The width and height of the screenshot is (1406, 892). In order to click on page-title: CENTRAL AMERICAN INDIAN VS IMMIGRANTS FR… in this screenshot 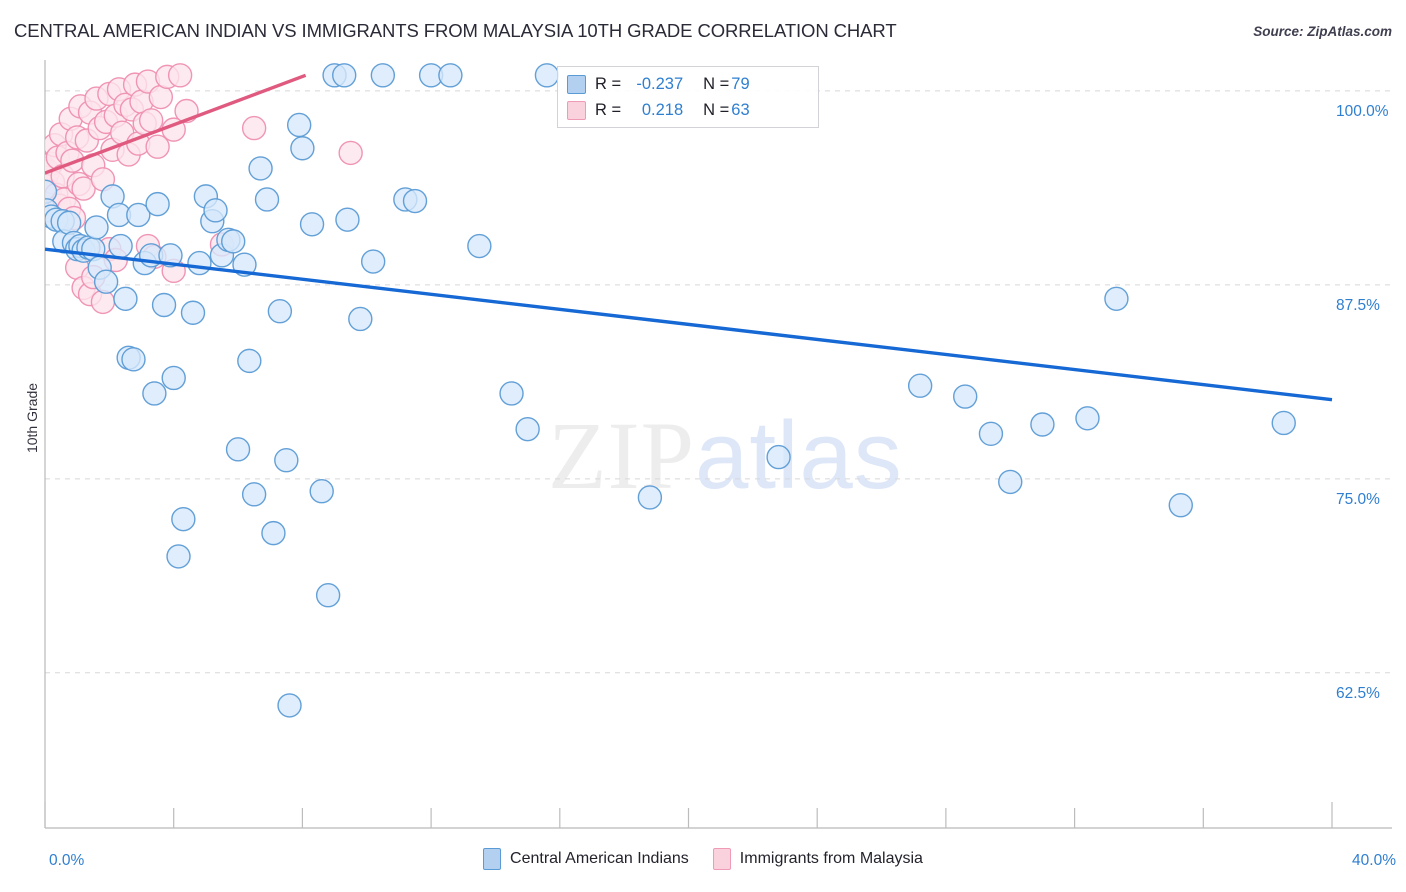, I will do `click(455, 30)`.